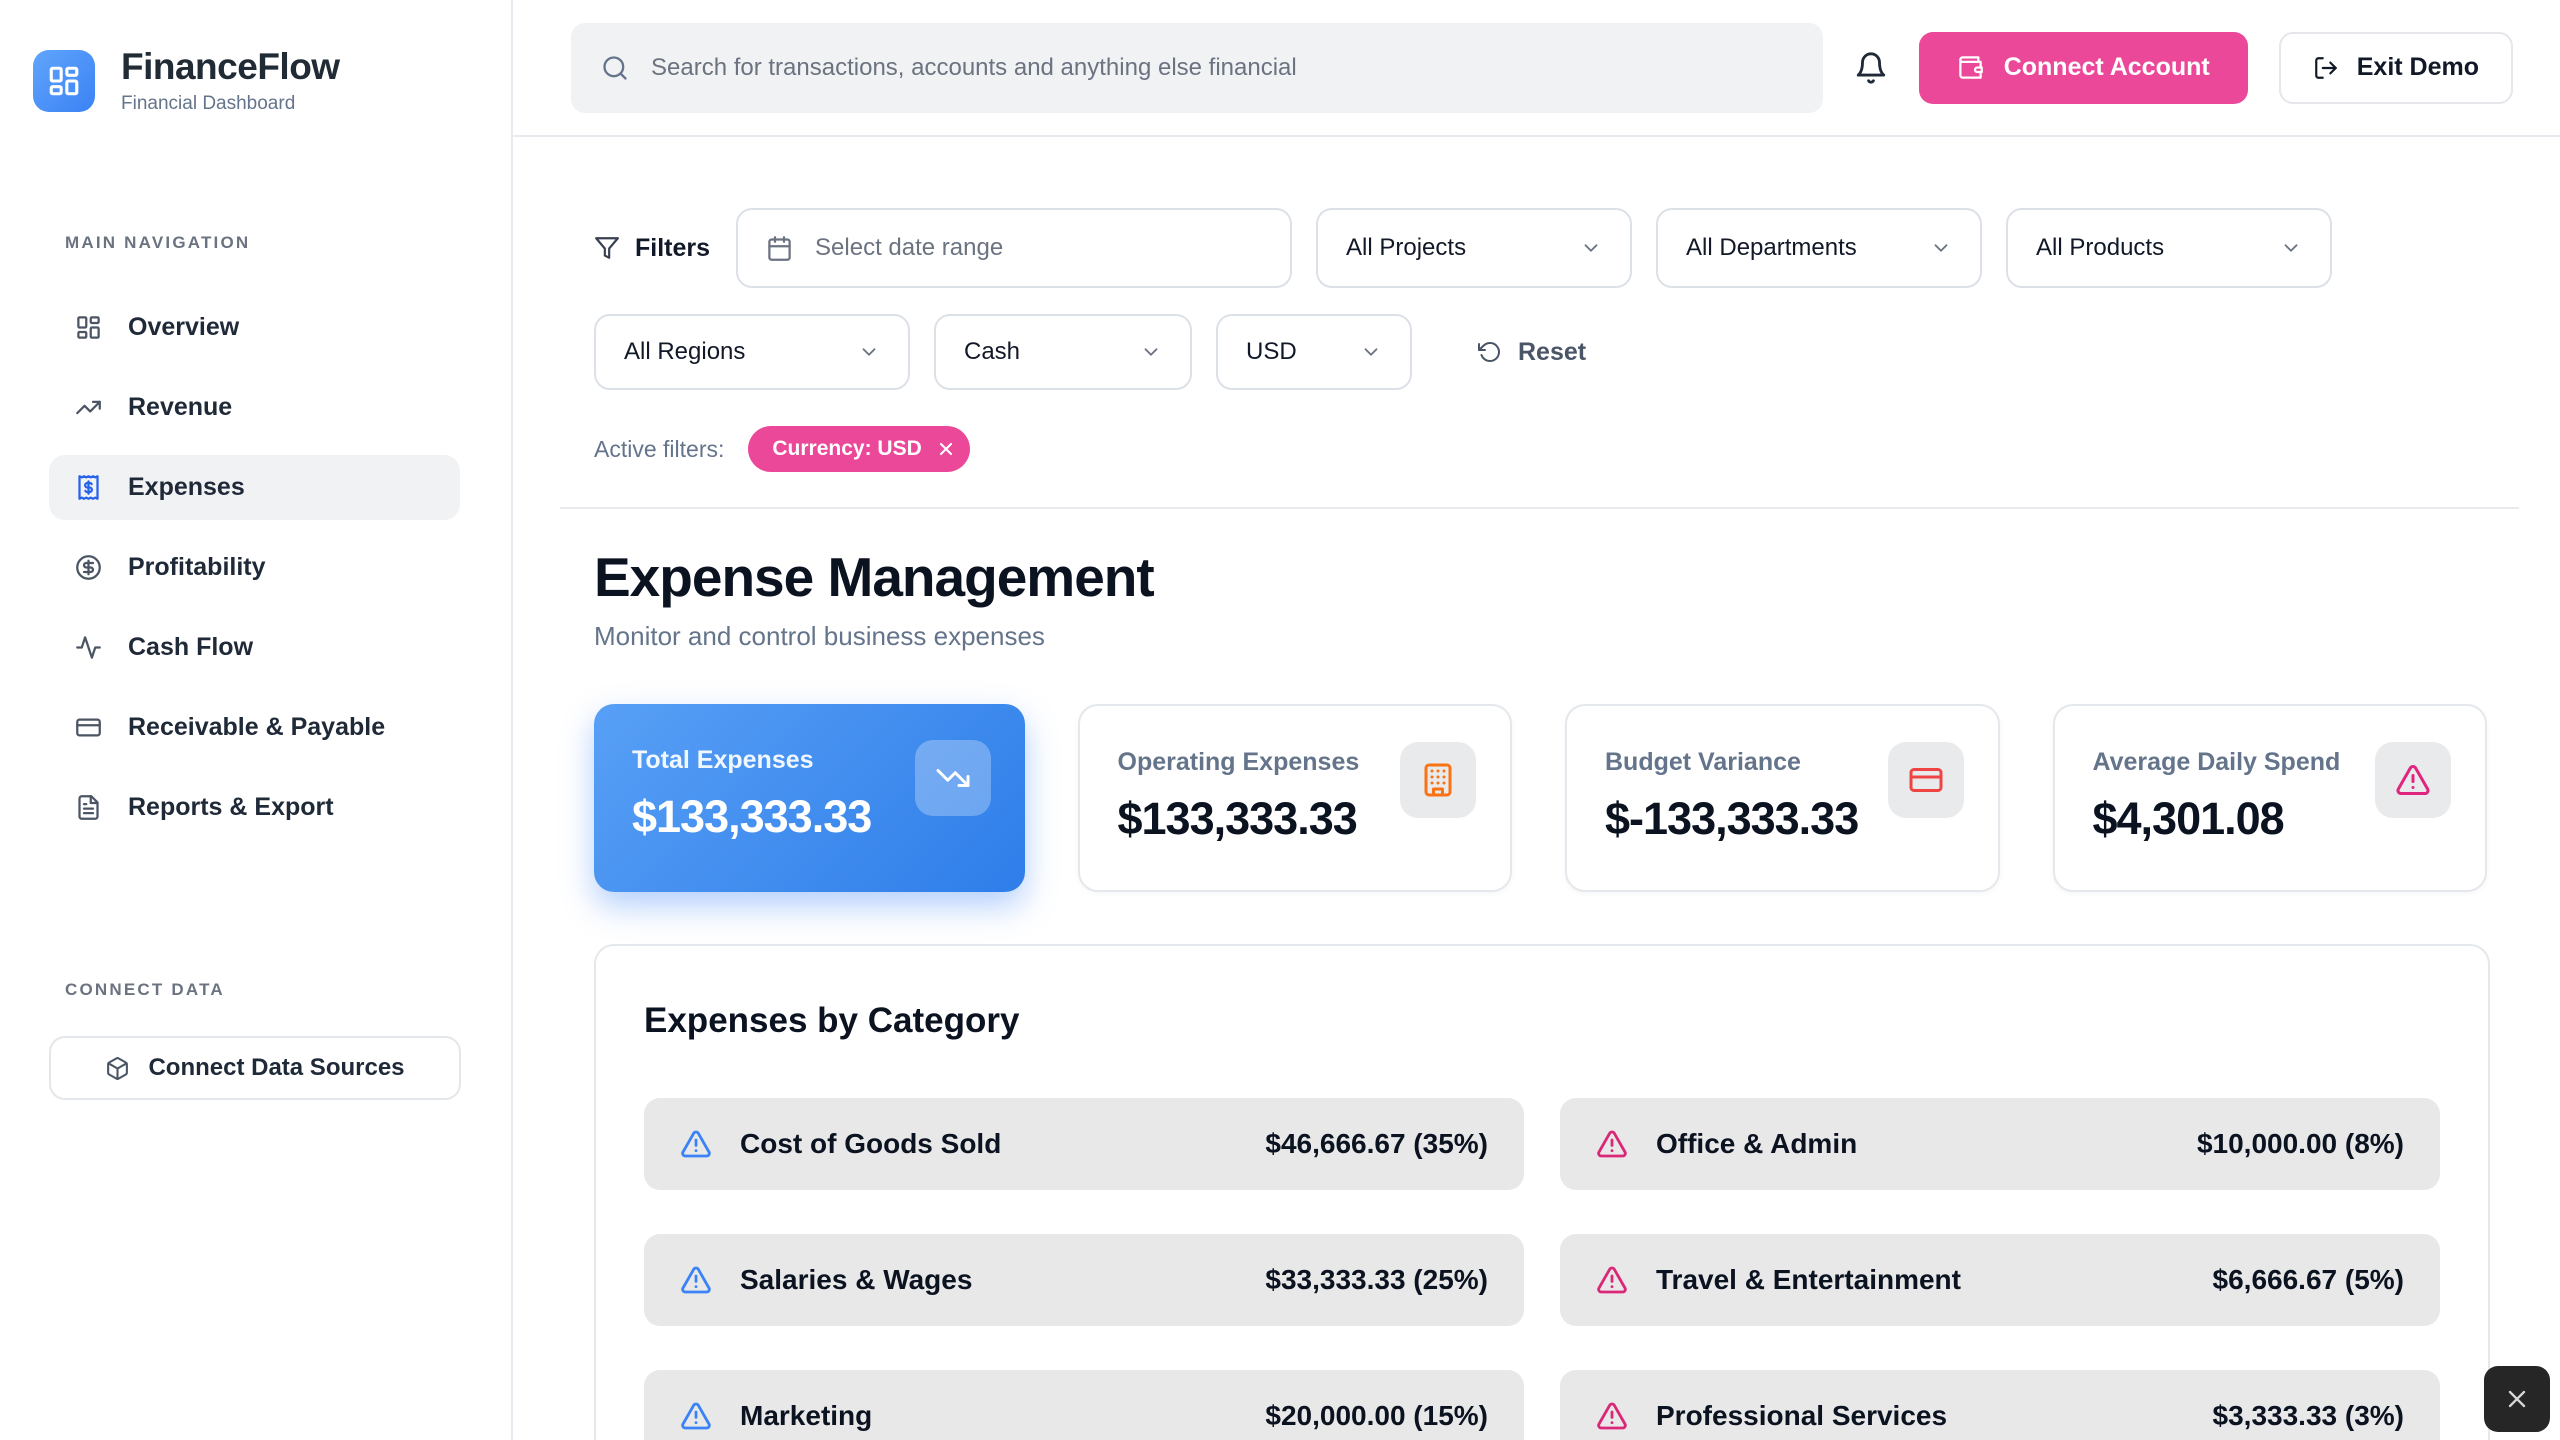 The width and height of the screenshot is (2560, 1440). I want to click on stat-card-label: Total Expenses, so click(723, 760).